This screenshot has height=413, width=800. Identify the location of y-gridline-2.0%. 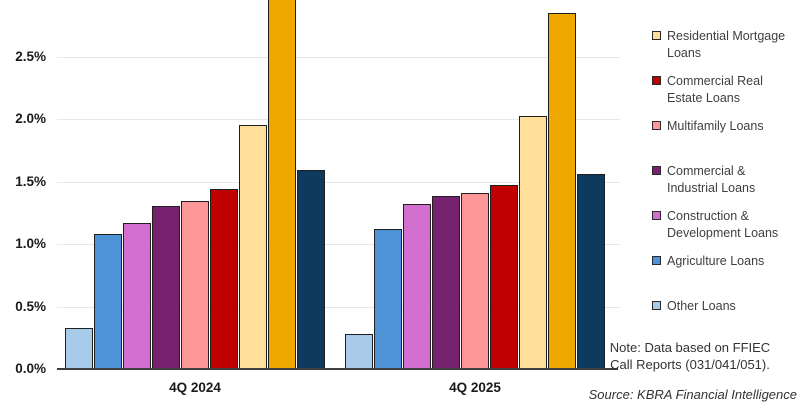
(338, 119).